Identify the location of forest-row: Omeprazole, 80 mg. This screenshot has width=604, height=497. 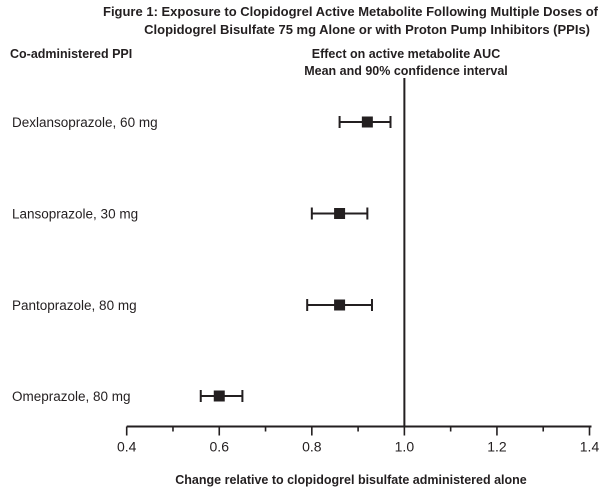
(128, 396).